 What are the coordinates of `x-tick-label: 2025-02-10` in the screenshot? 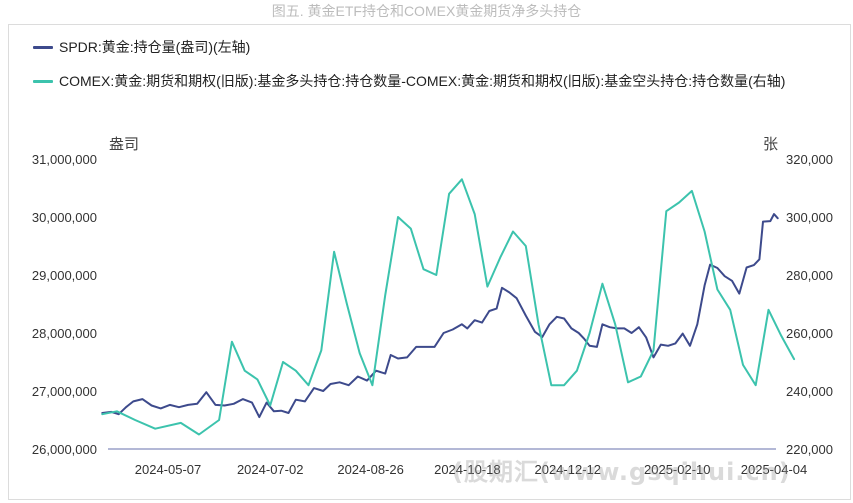 It's located at (677, 469).